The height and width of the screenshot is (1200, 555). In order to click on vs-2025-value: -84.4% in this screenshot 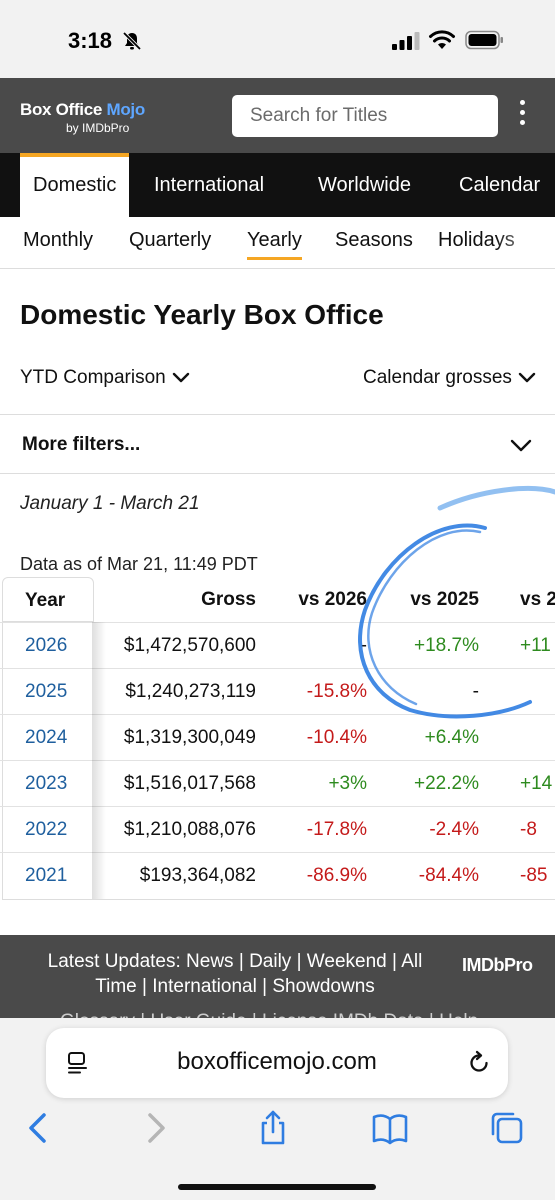, I will do `click(448, 875)`.